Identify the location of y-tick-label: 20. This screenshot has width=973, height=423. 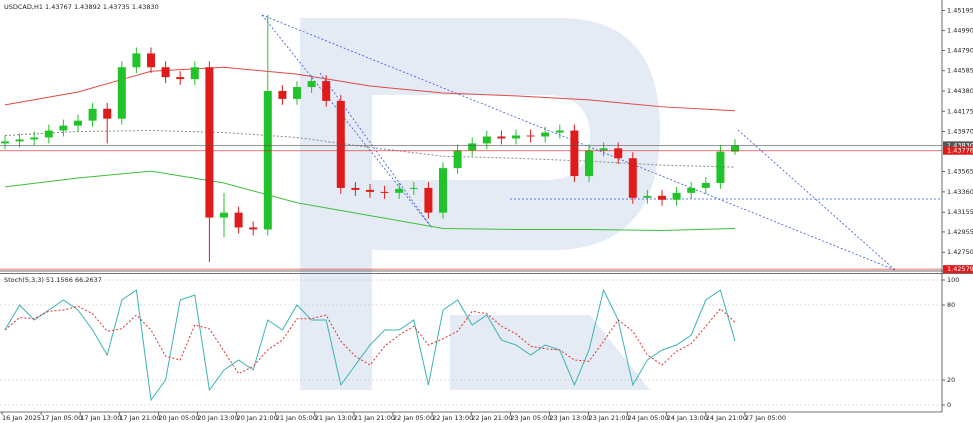
(951, 380).